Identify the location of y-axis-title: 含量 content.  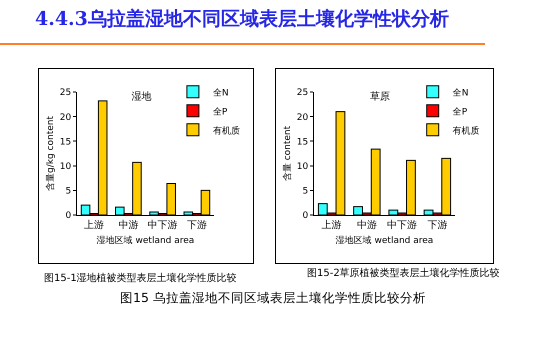
(288, 153).